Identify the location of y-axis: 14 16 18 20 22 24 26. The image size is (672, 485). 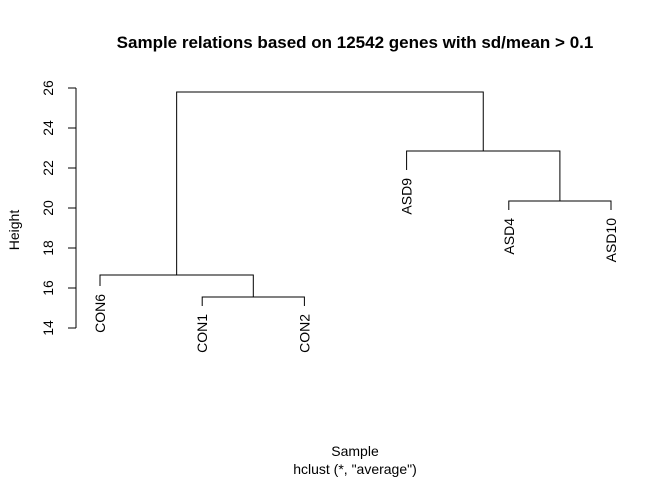
(58, 208).